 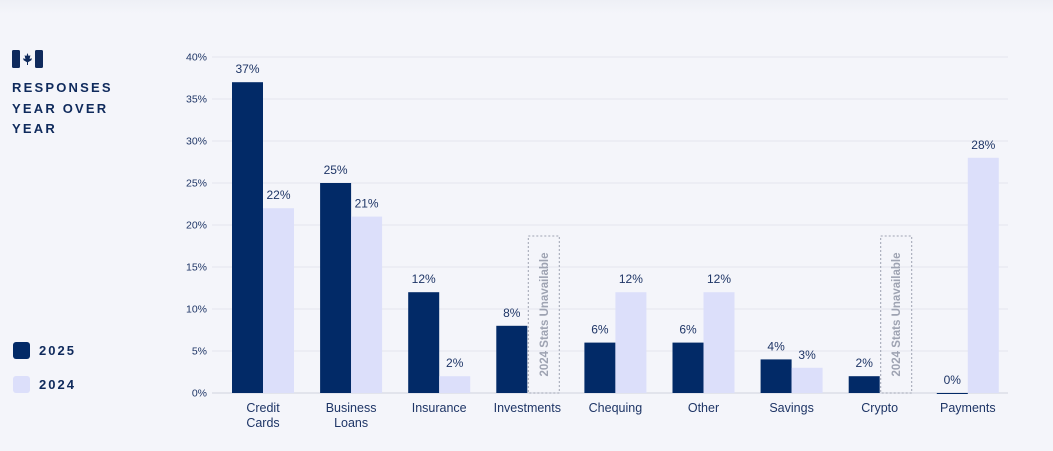 I want to click on category-label: Cards, so click(x=262, y=423).